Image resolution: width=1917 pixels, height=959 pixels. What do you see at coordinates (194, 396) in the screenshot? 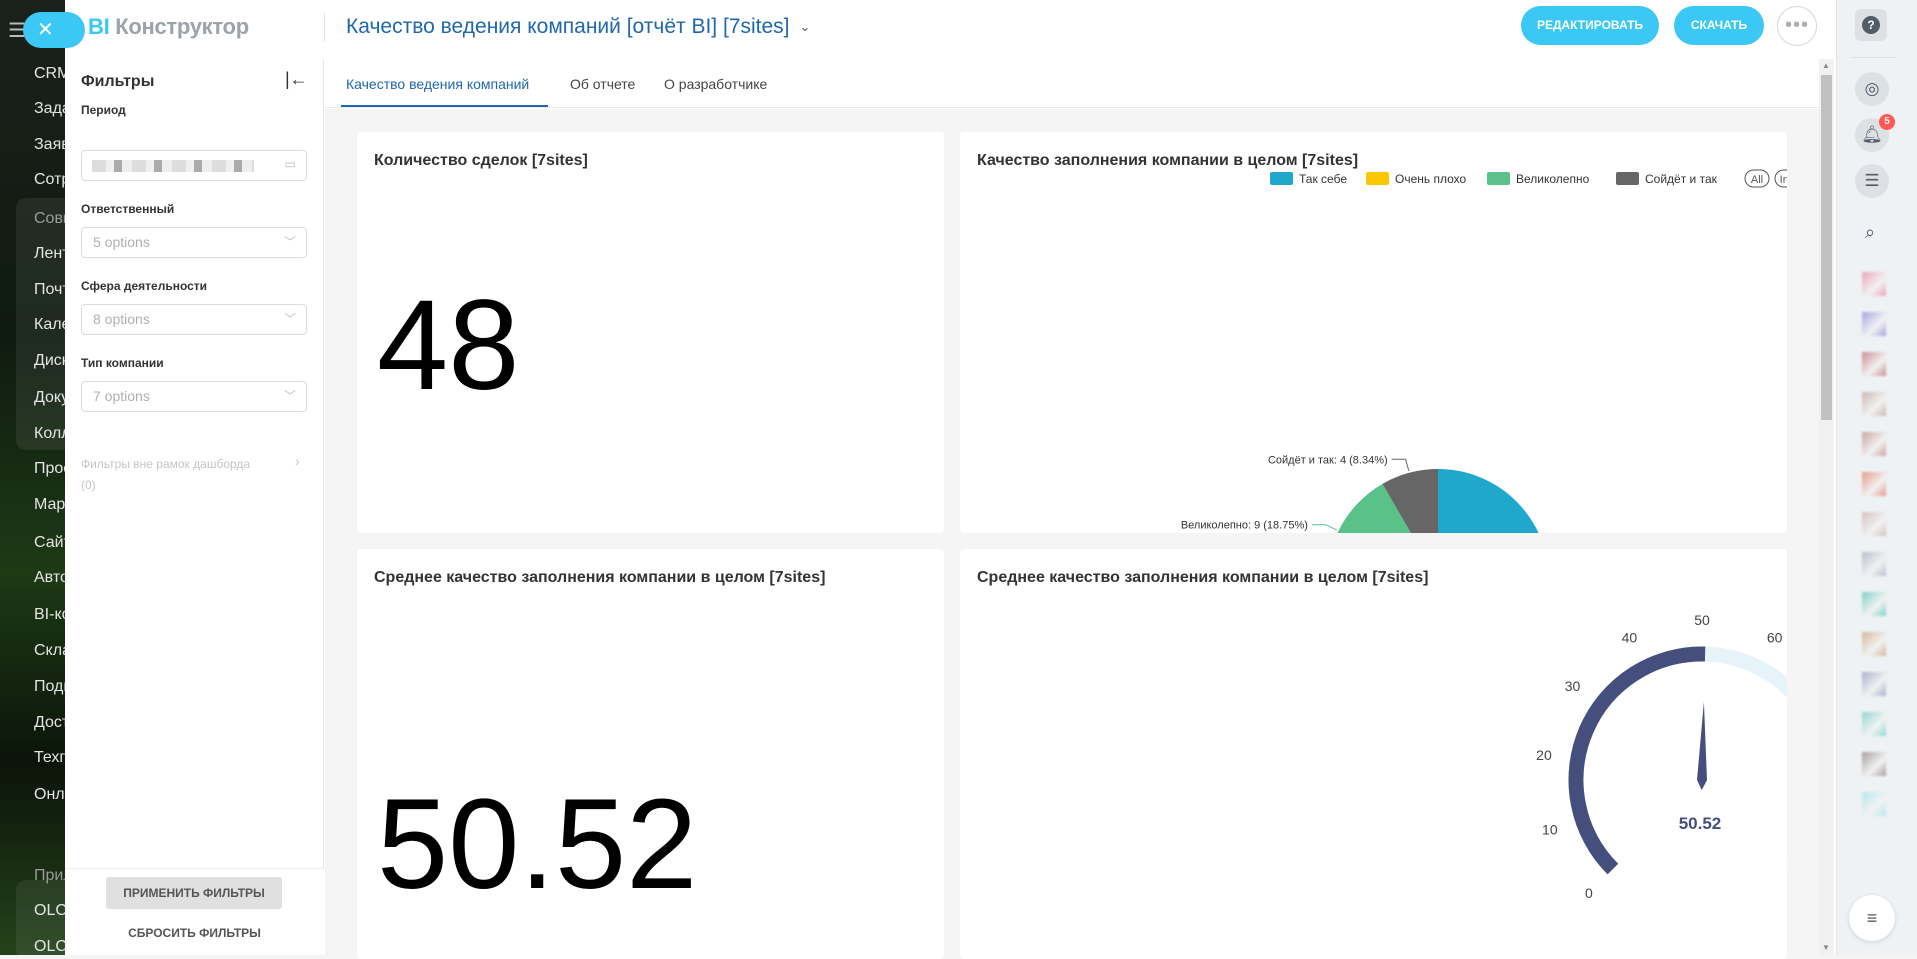
I see `company-type-select: 7 options ﹀` at bounding box center [194, 396].